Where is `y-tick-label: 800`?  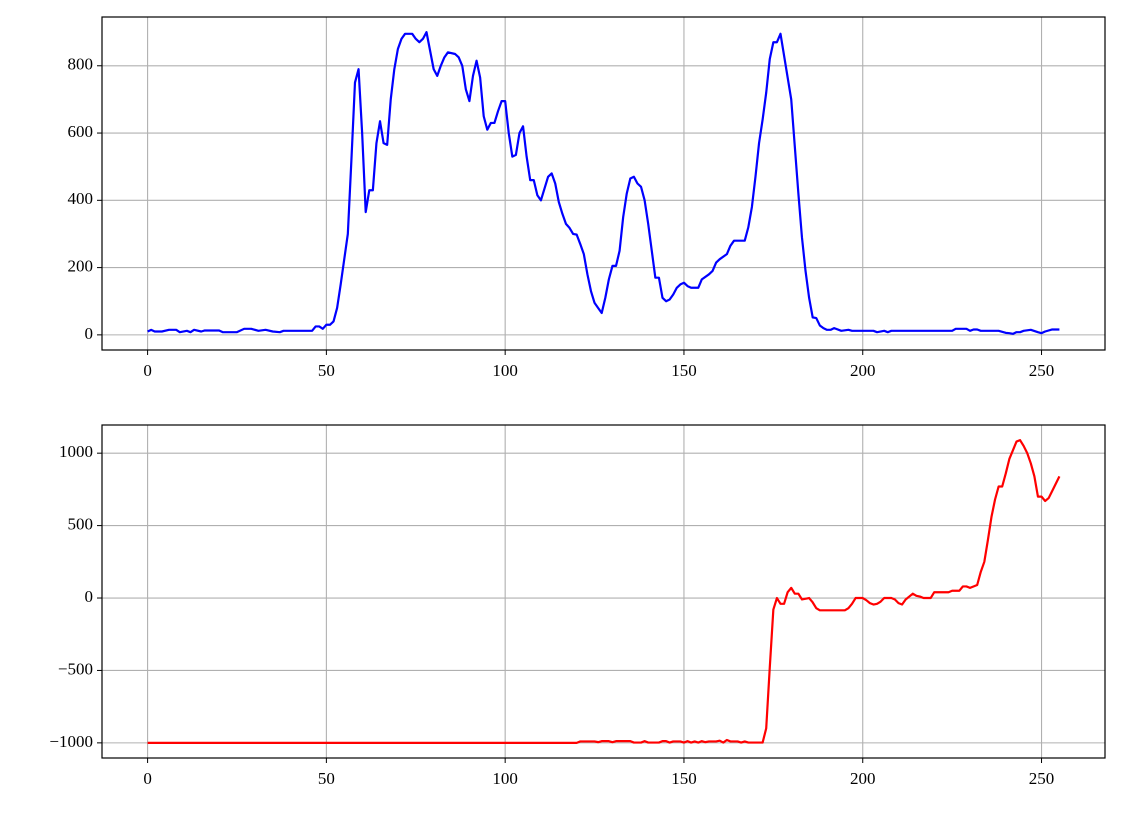
y-tick-label: 800 is located at coordinates (81, 64).